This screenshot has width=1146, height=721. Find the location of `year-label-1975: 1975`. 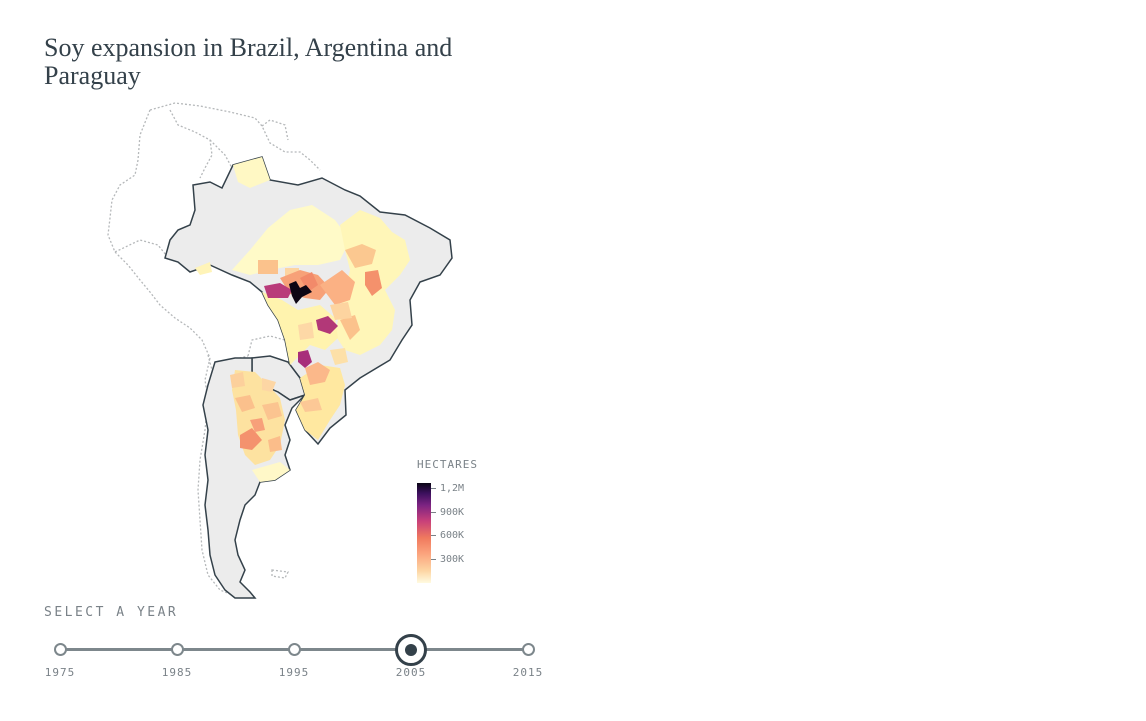

year-label-1975: 1975 is located at coordinates (60, 672).